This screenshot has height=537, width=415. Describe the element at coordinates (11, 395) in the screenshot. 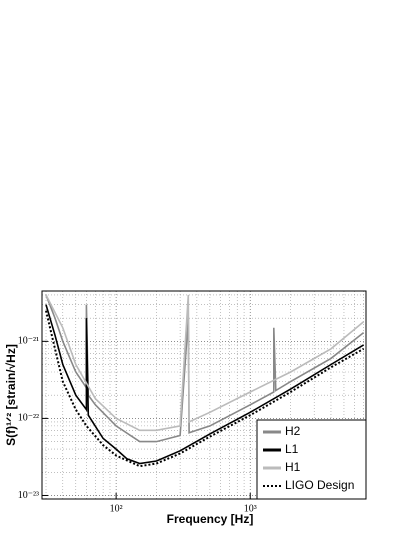

I see `y-axis-label: S(f)¹ᐟ² [strain/√Hz]` at that location.